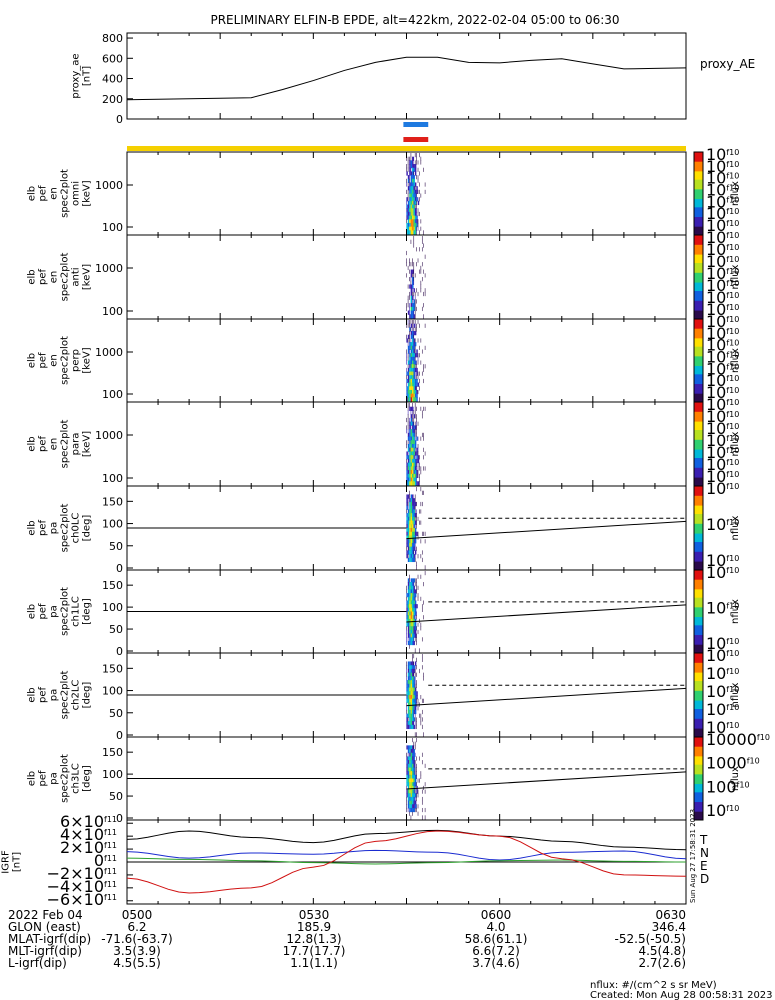 This screenshot has height=1000, width=775. I want to click on 7: 10f10, so click(722, 154).